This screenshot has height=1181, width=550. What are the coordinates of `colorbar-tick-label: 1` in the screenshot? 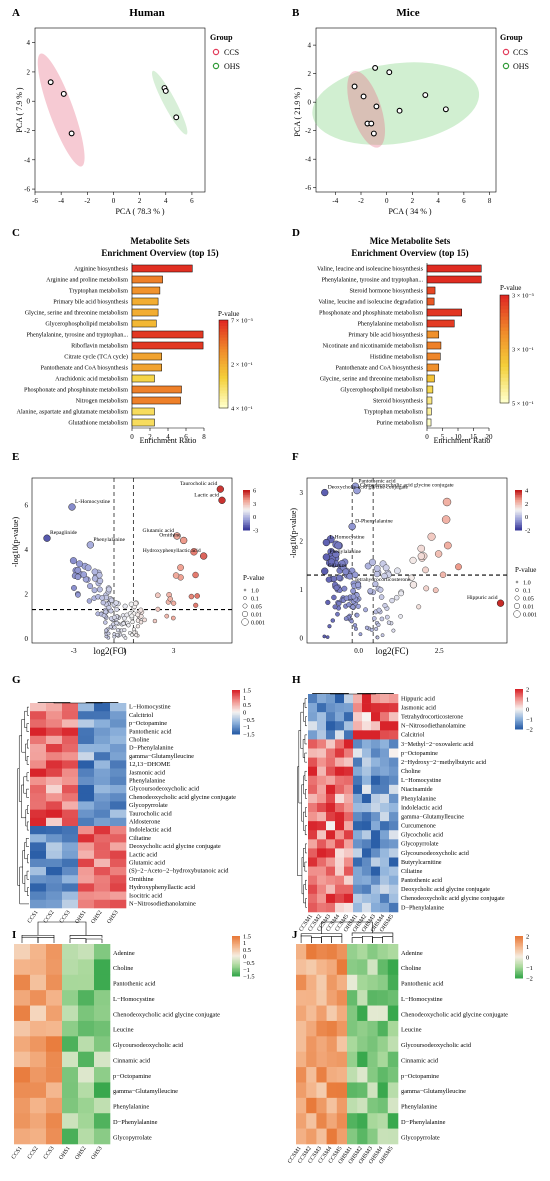 It's located at (244, 943).